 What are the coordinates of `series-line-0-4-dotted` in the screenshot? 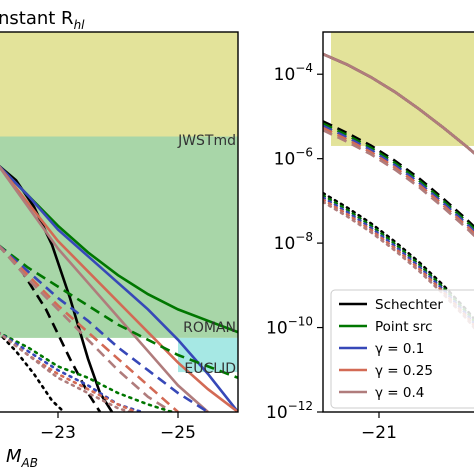 It's located at (66, 372).